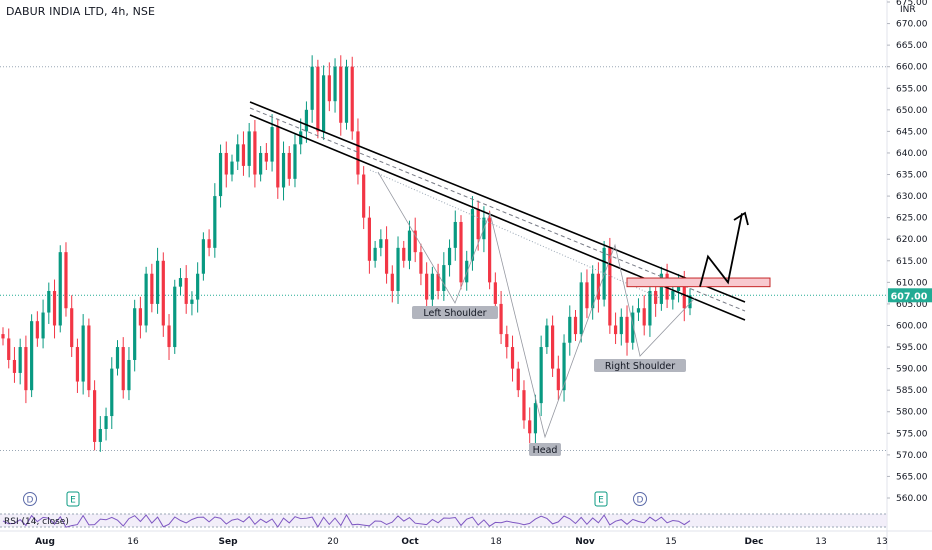 This screenshot has width=932, height=550. Describe the element at coordinates (912, 326) in the screenshot. I see `y-tick-label: 600.00` at that location.